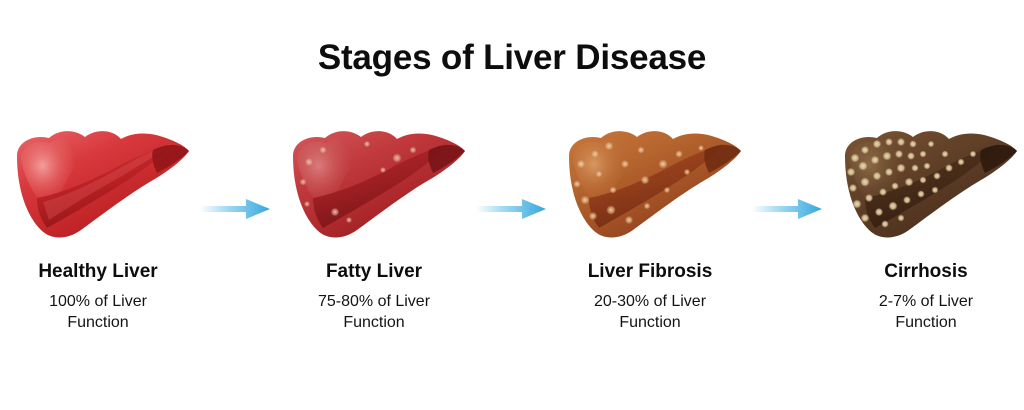 The image size is (1024, 410). I want to click on stage-function: 100% of Liver Function, so click(98, 312).